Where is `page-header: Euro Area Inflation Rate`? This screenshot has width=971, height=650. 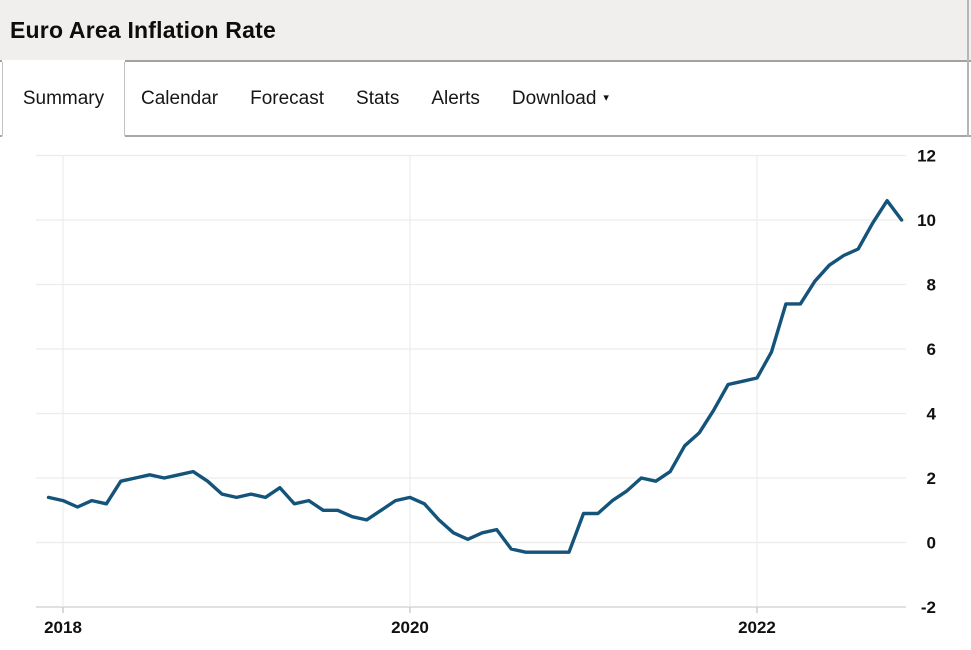
page-header: Euro Area Inflation Rate is located at coordinates (485, 31).